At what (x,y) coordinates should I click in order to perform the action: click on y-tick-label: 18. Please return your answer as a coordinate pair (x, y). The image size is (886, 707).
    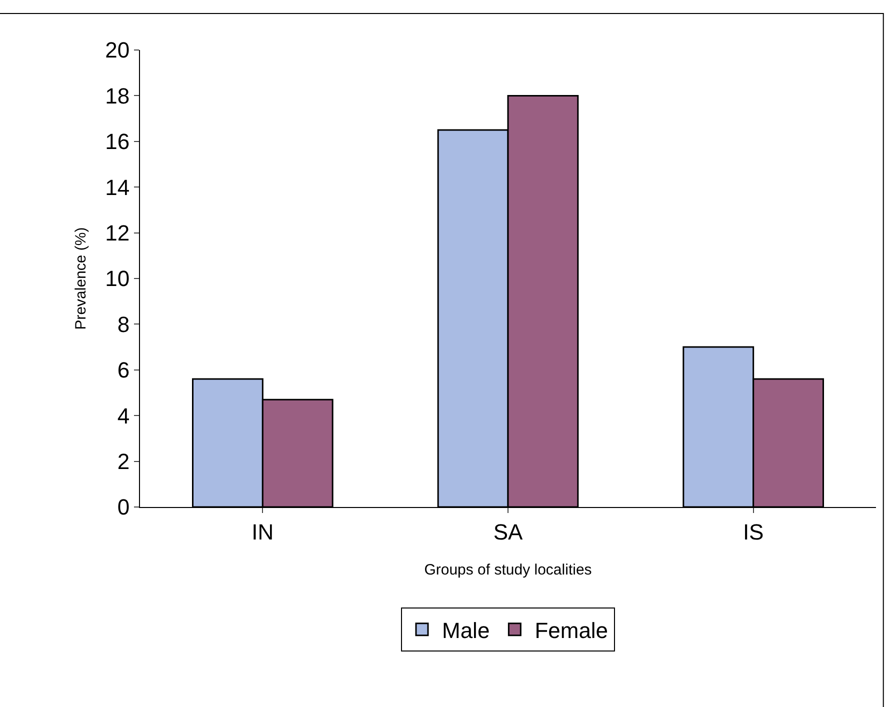
    Looking at the image, I should click on (117, 95).